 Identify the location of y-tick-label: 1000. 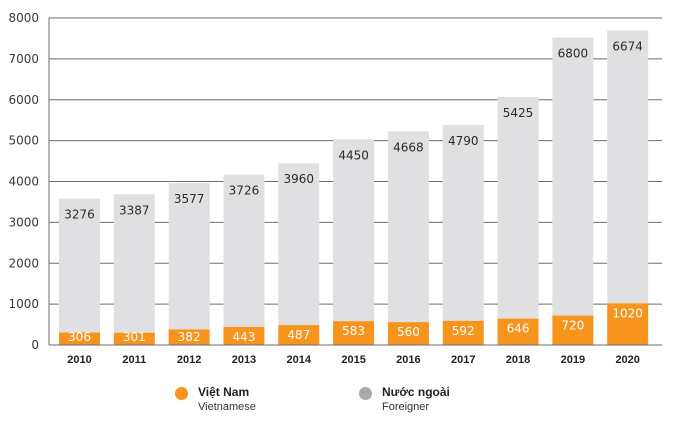
(23, 304).